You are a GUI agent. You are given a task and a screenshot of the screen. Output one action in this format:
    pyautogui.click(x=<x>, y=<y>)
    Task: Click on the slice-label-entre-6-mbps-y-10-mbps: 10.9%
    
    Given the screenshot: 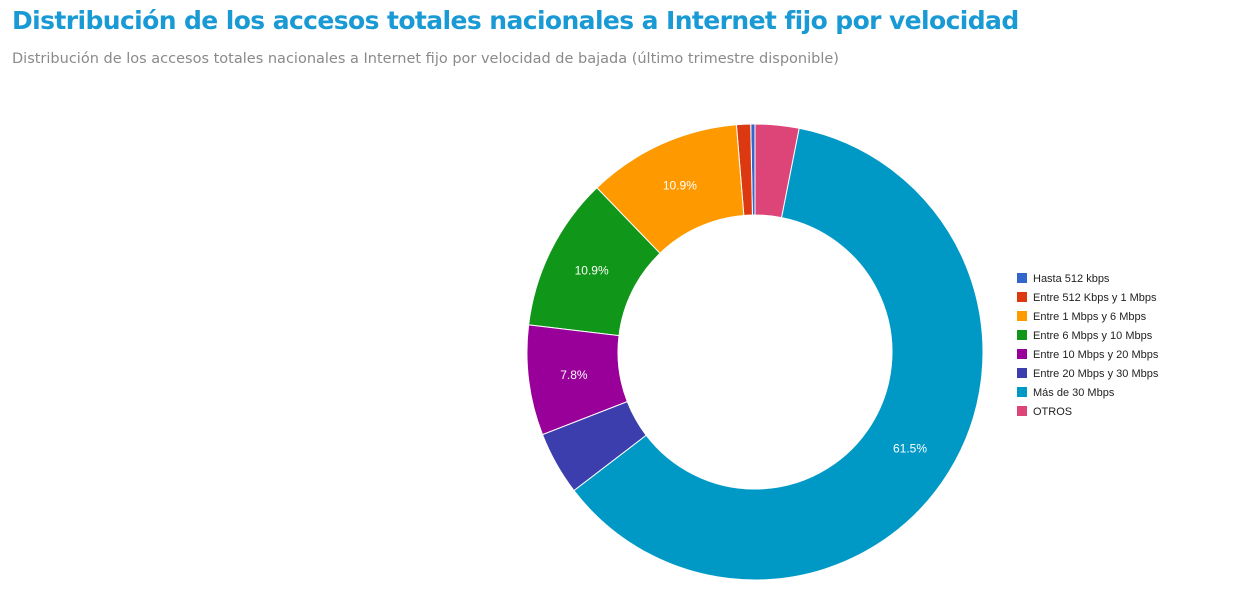 What is the action you would take?
    pyautogui.click(x=592, y=271)
    